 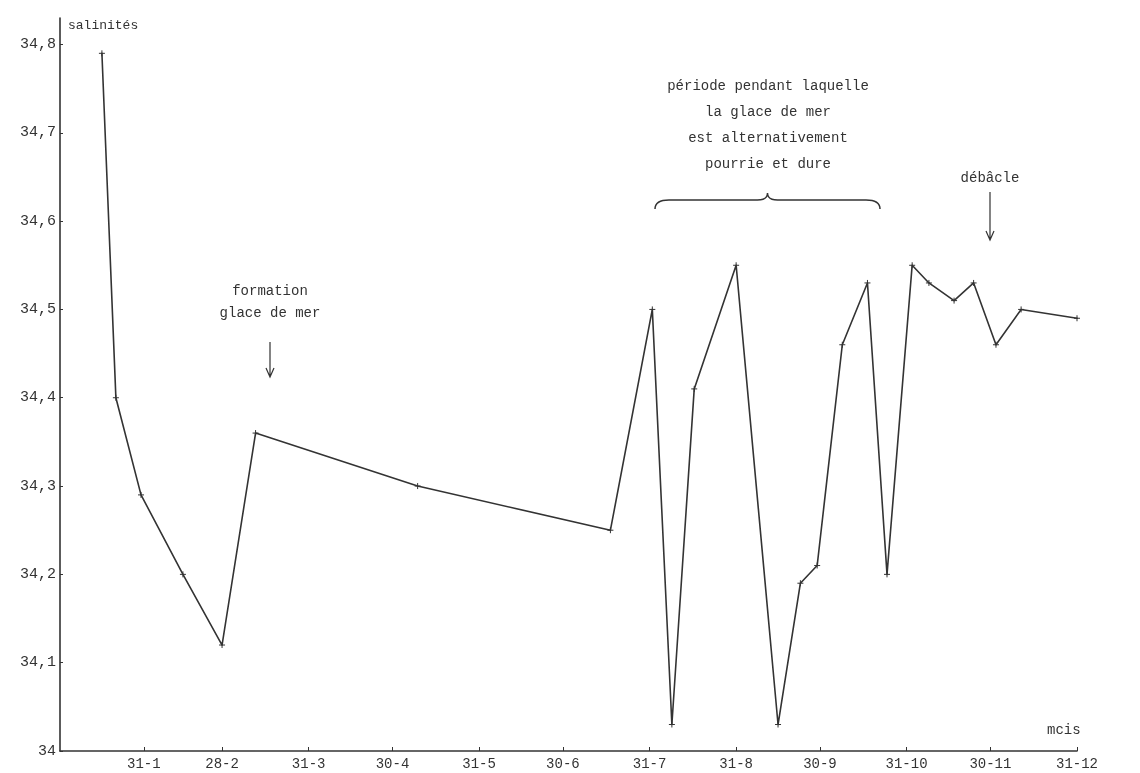 I want to click on y-tick-label: 34,8, so click(x=37, y=44).